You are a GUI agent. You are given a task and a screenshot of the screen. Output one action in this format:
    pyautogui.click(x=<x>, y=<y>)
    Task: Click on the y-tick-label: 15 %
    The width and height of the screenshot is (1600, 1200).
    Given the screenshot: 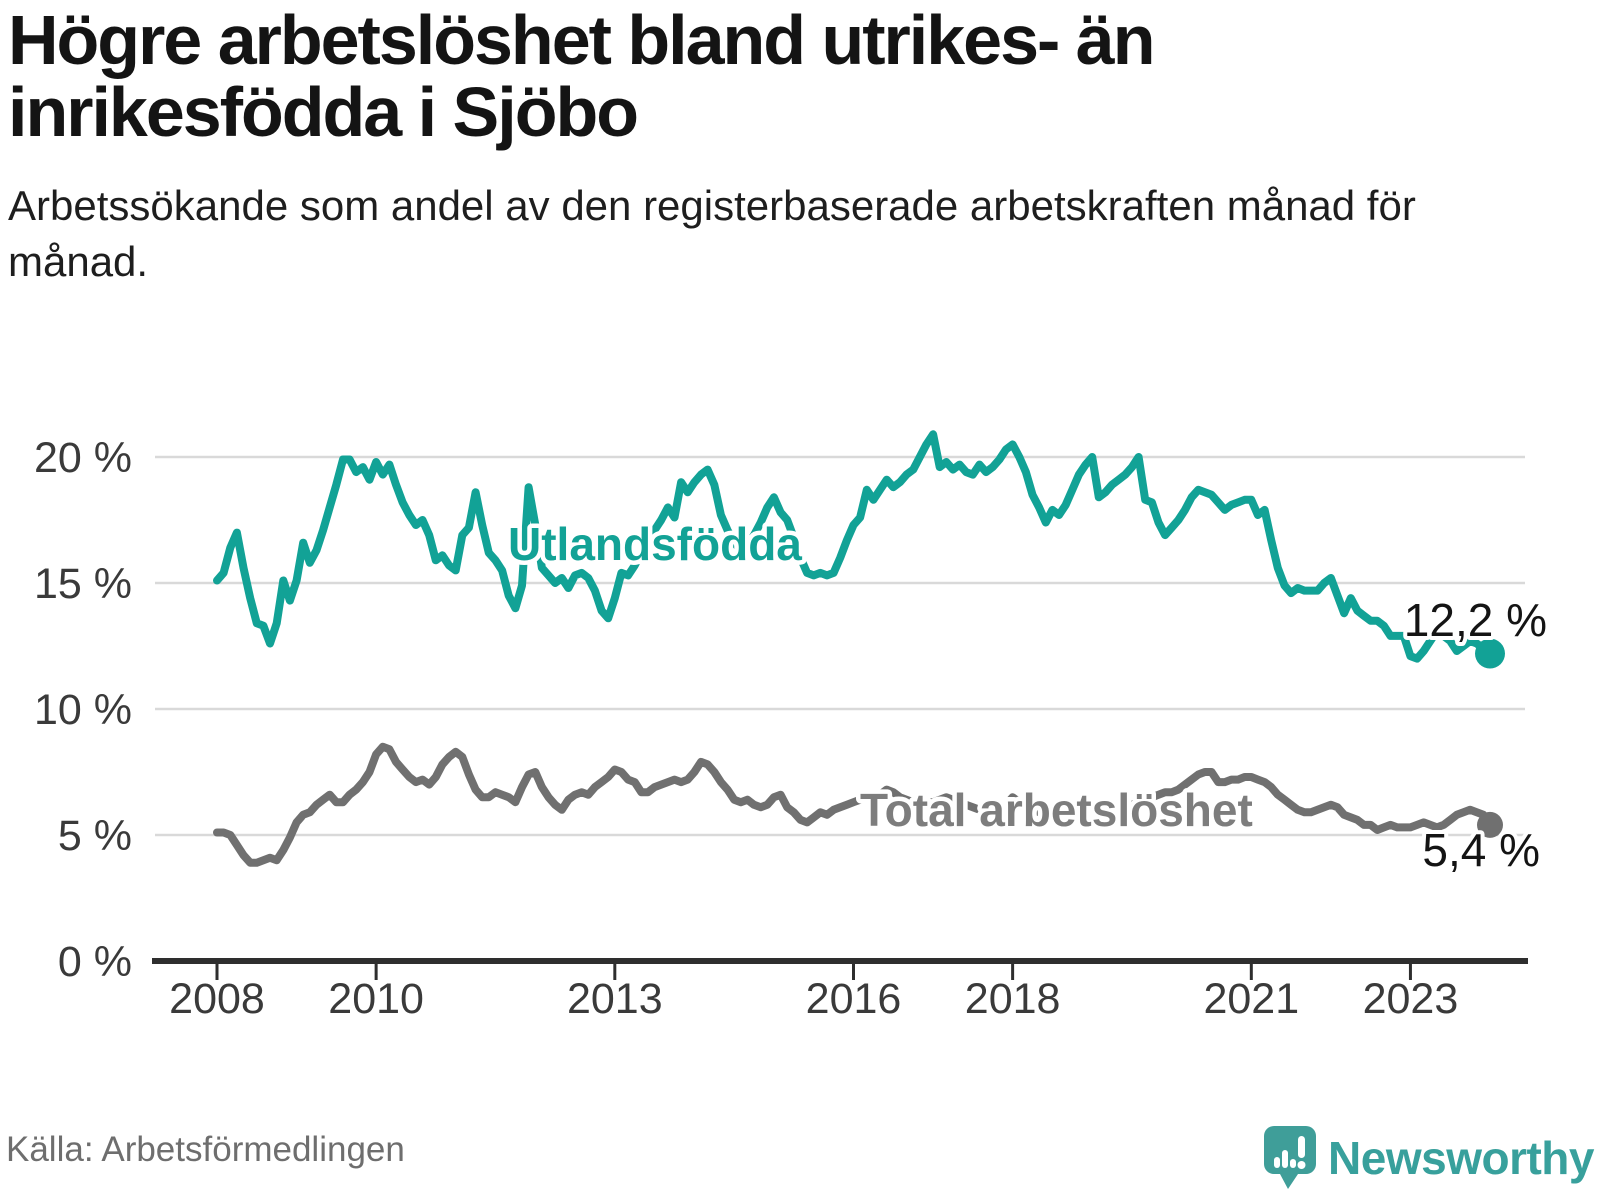 What is the action you would take?
    pyautogui.click(x=83, y=584)
    